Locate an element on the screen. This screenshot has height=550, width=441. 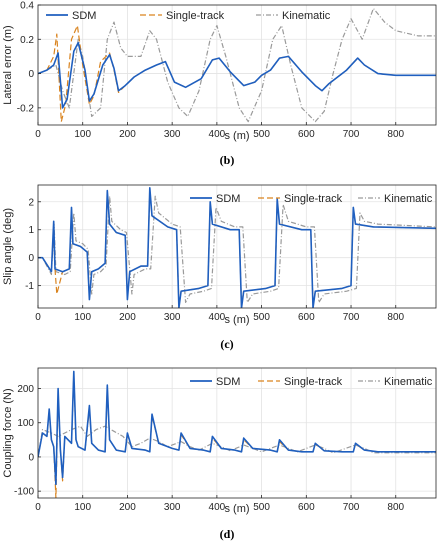
series-line-sdm is located at coordinates (237, 75).